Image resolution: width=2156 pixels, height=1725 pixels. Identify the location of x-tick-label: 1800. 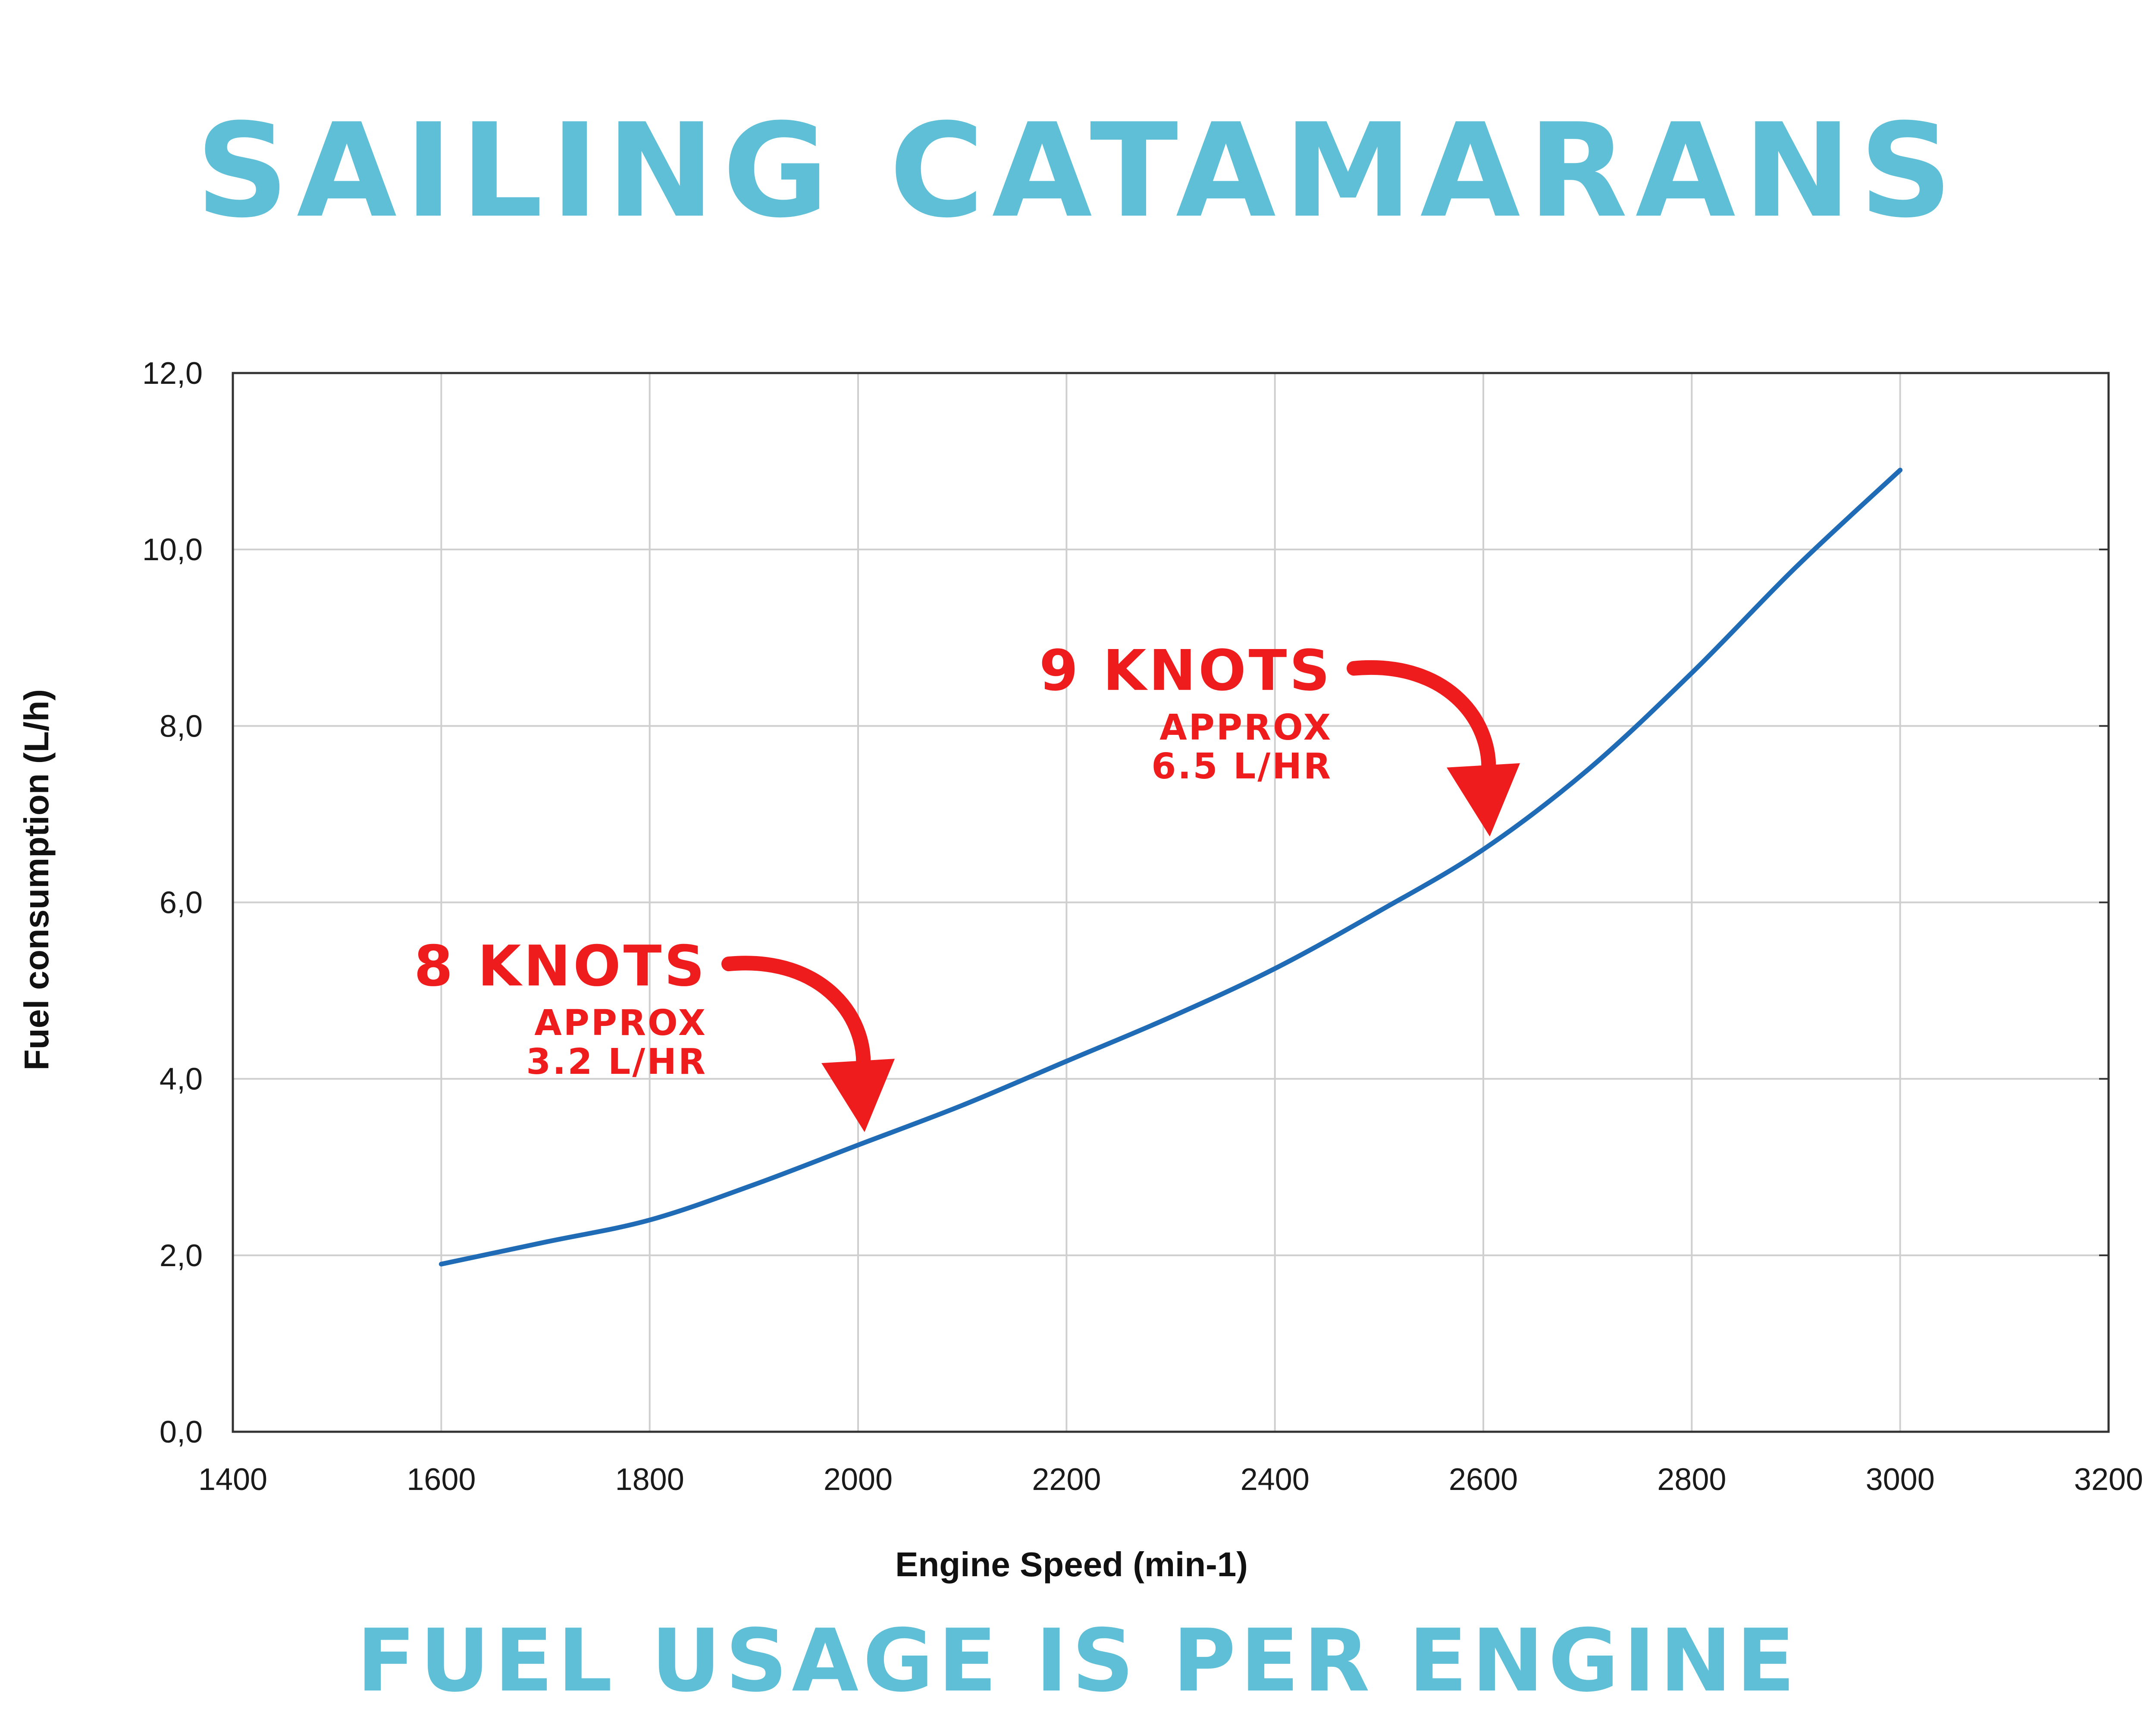
(649, 1479).